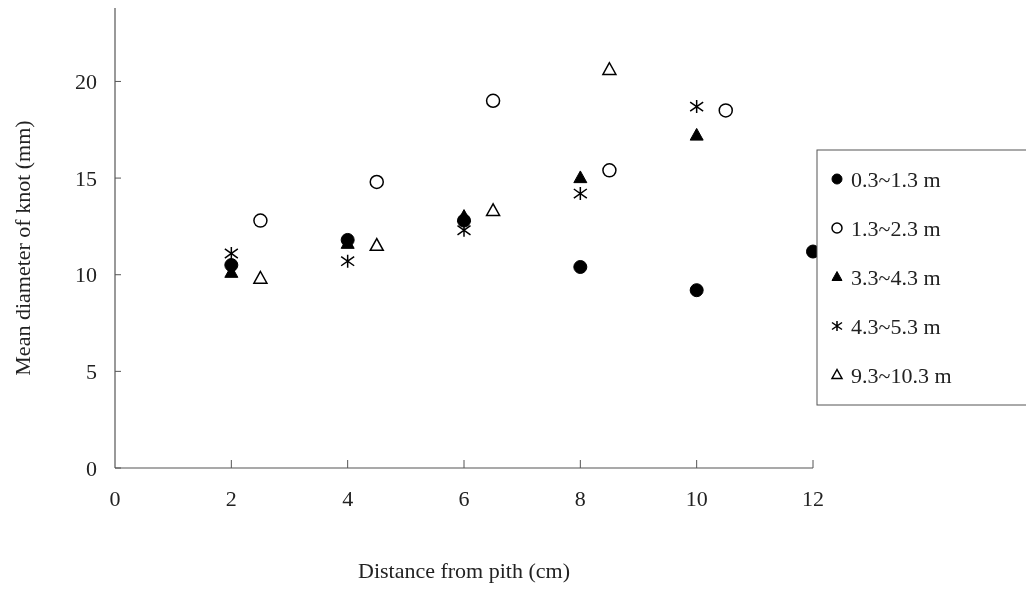 This screenshot has height=594, width=1026. What do you see at coordinates (22, 248) in the screenshot?
I see `y-axis-title: Mean diameter of knot (mm)` at bounding box center [22, 248].